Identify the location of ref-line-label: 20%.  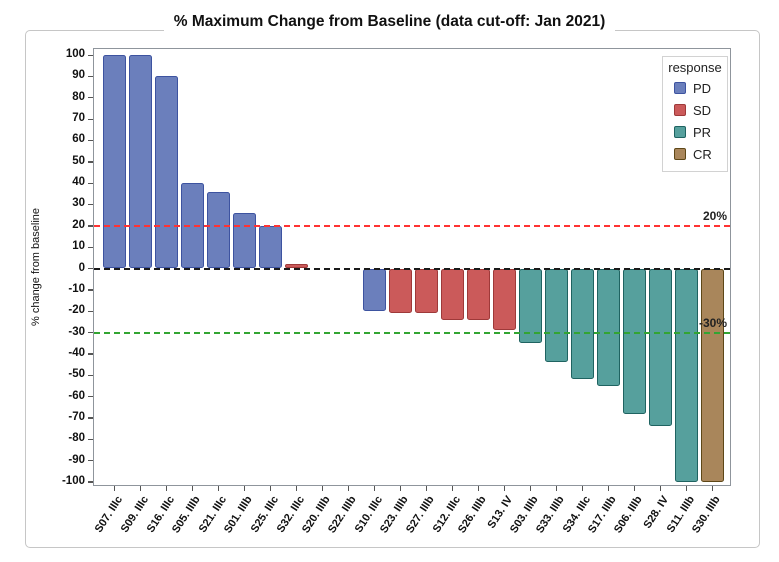
(714, 215).